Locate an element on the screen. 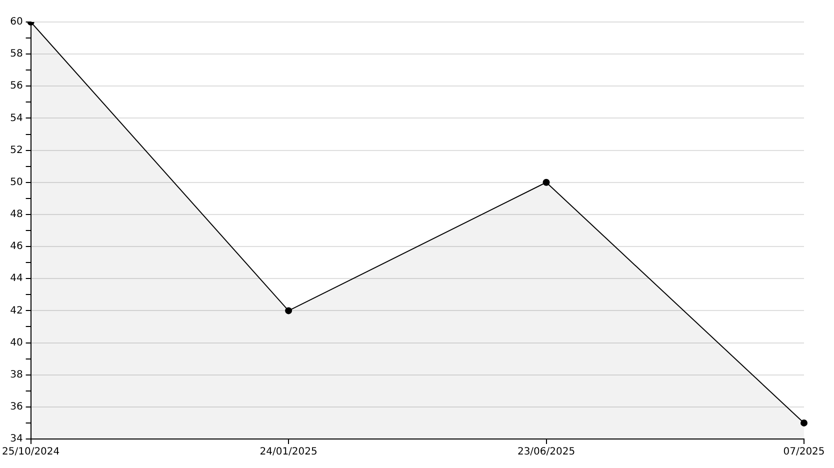 This screenshot has width=834, height=468. x-tick-label: 24/01/2025 is located at coordinates (289, 452).